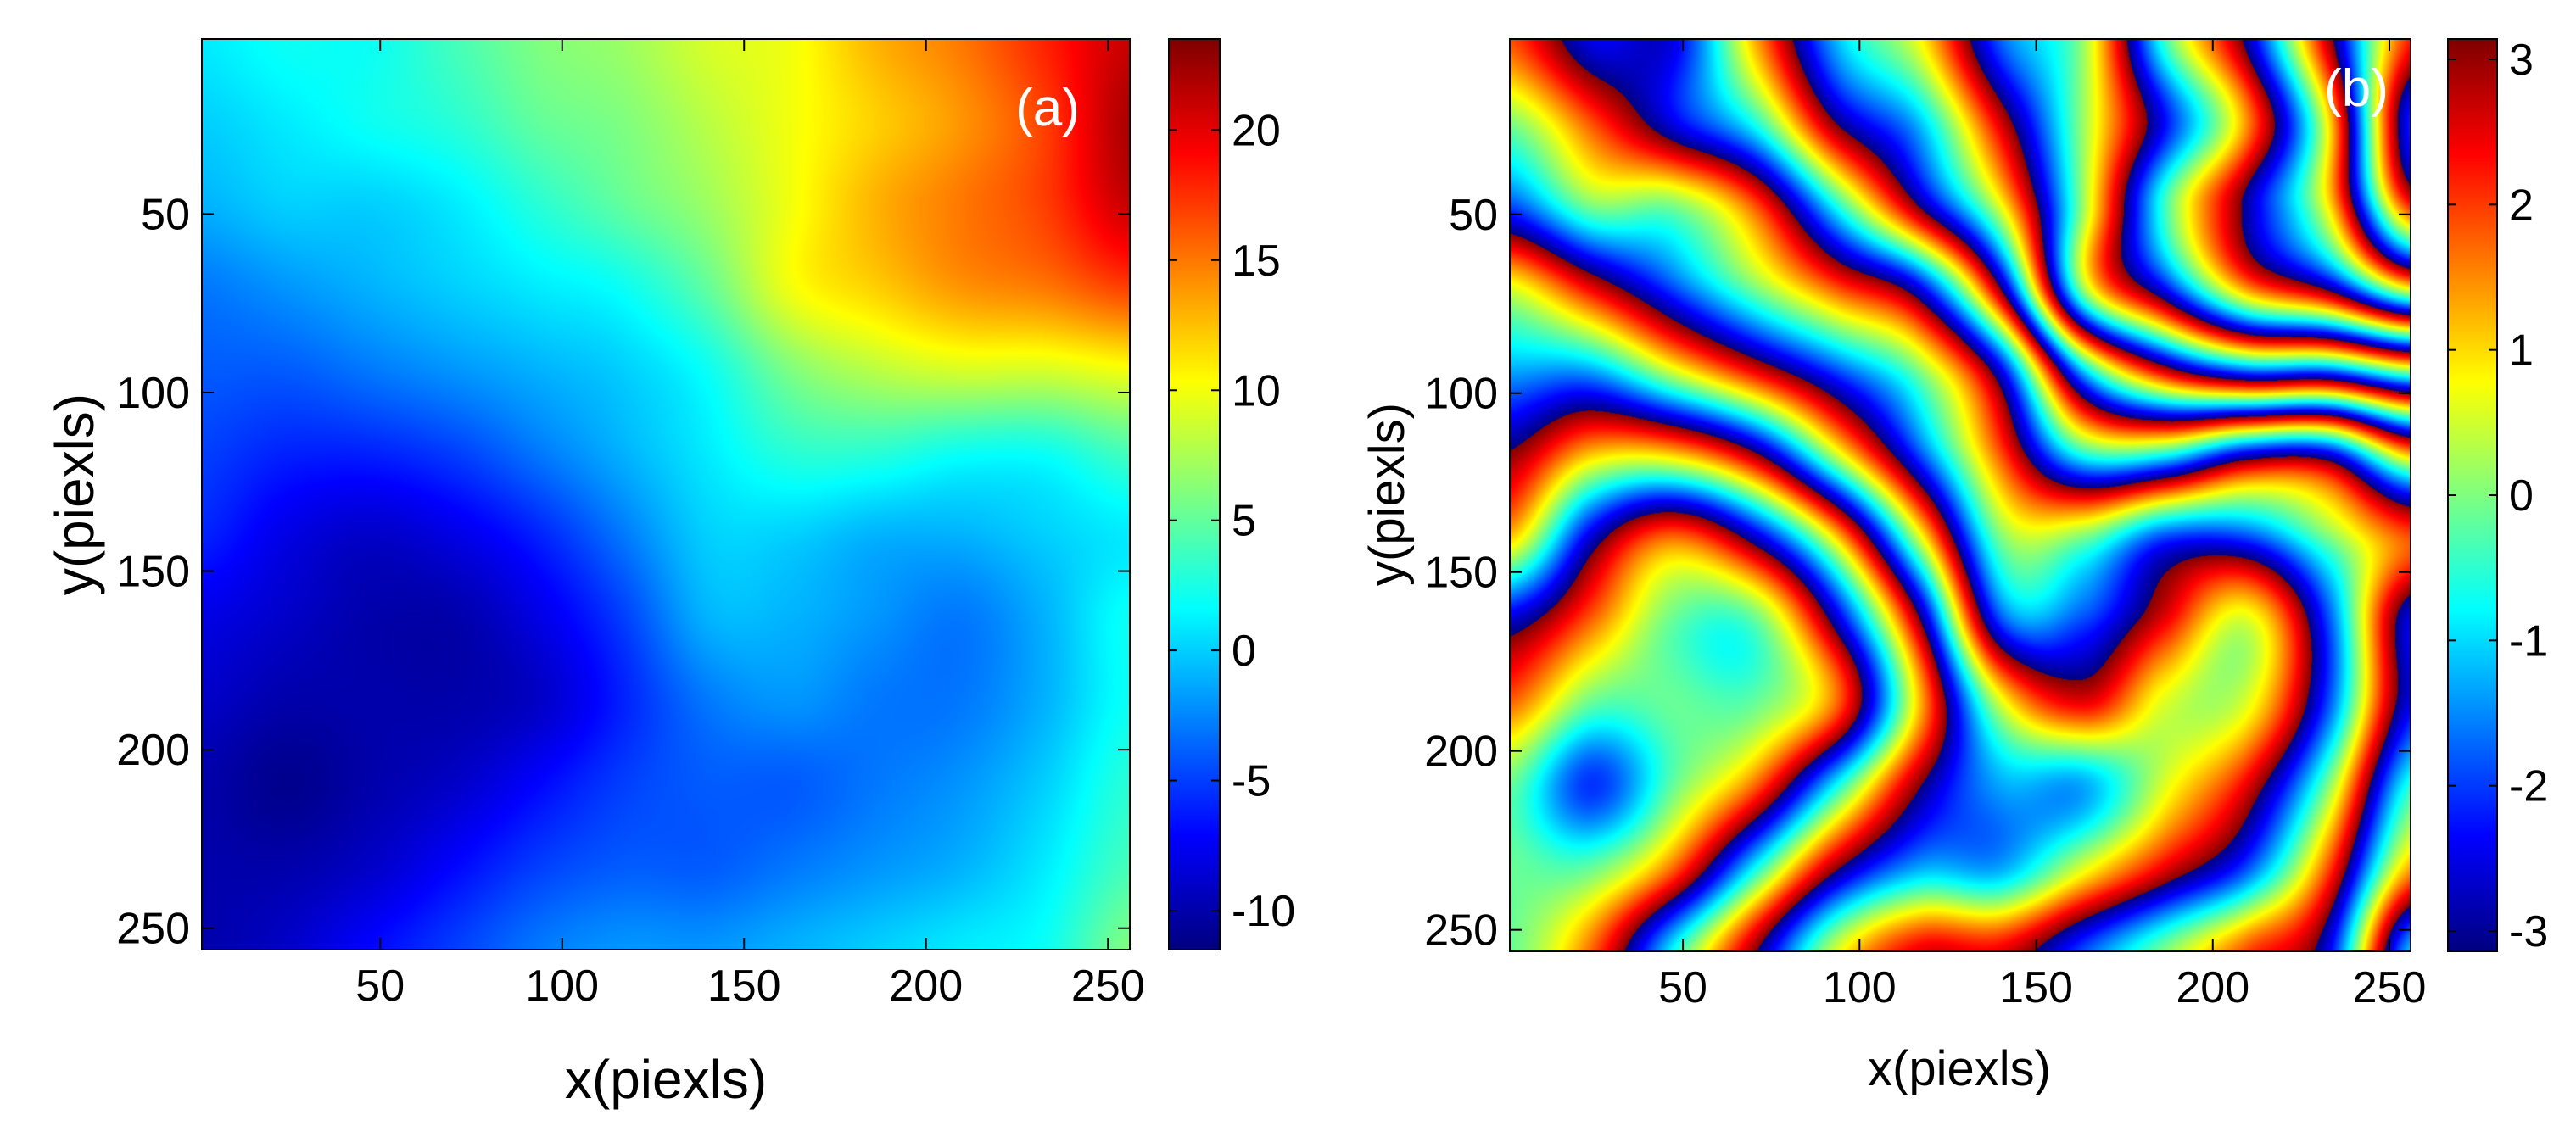 This screenshot has height=1126, width=2576. I want to click on panel-b-colorbar-tick-label: 2, so click(2521, 205).